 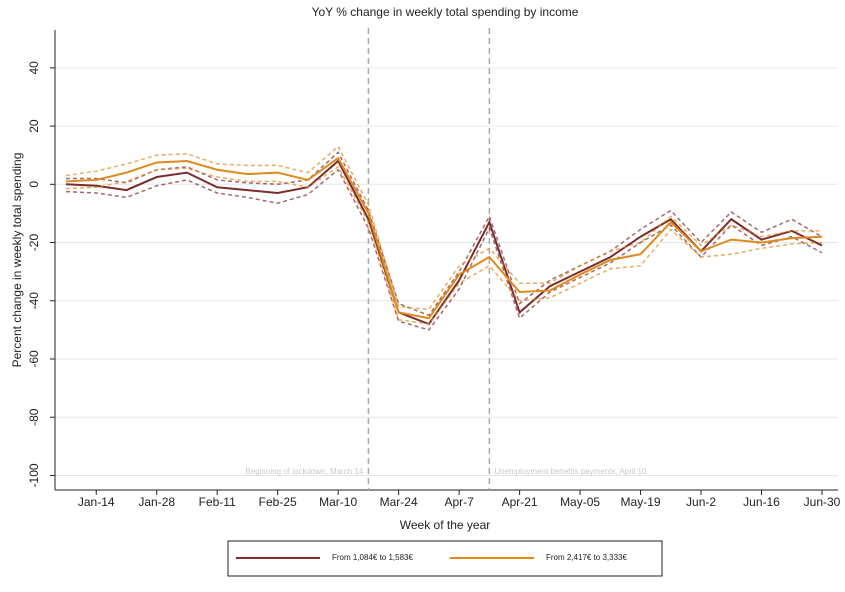 I want to click on x-tick-label: Mar-10, so click(x=338, y=502).